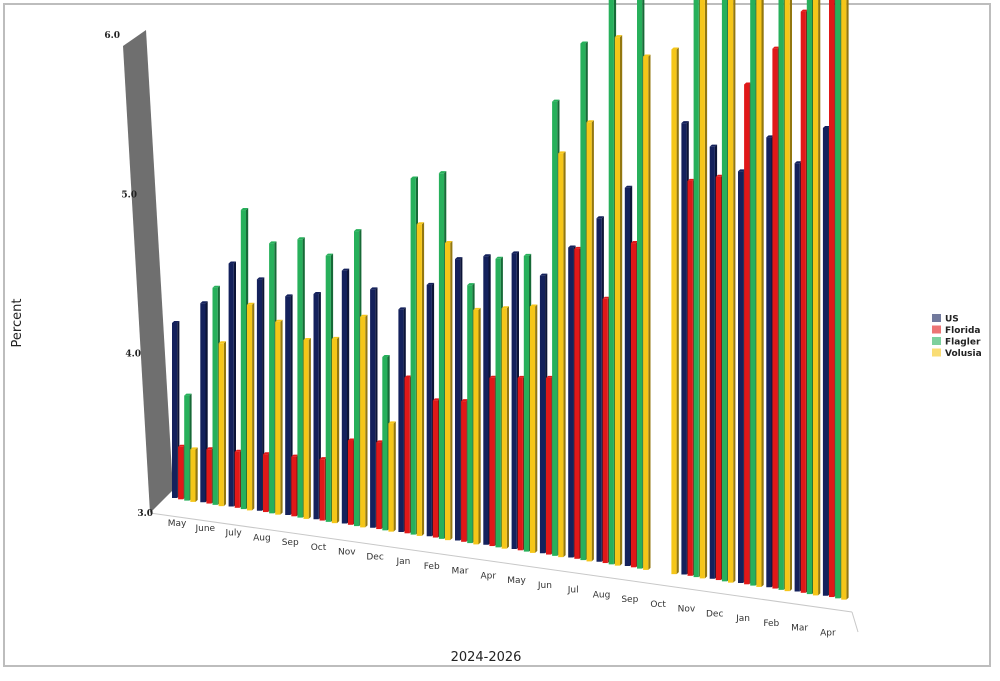  Describe the element at coordinates (17, 323) in the screenshot. I see `y-axis-title: Percent` at that location.